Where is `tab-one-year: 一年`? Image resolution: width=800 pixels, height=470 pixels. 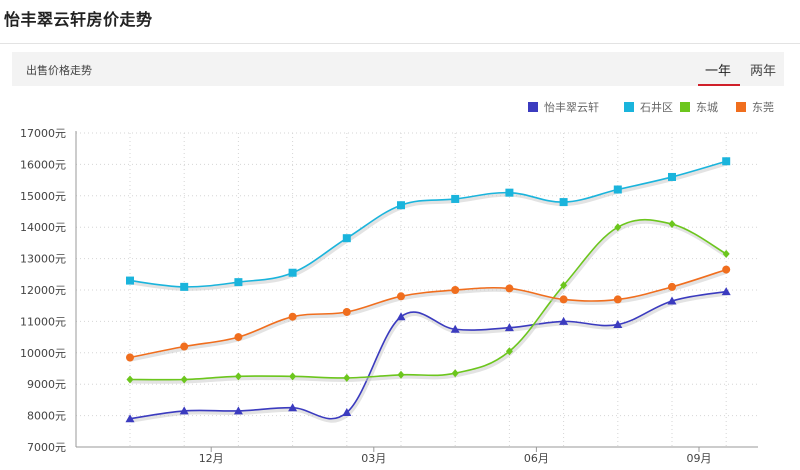
tab-one-year: 一年 is located at coordinates (718, 71).